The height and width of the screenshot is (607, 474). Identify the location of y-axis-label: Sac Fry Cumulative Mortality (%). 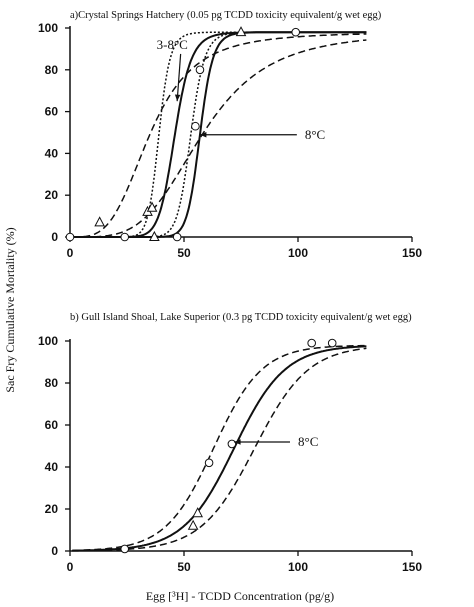
(10, 309).